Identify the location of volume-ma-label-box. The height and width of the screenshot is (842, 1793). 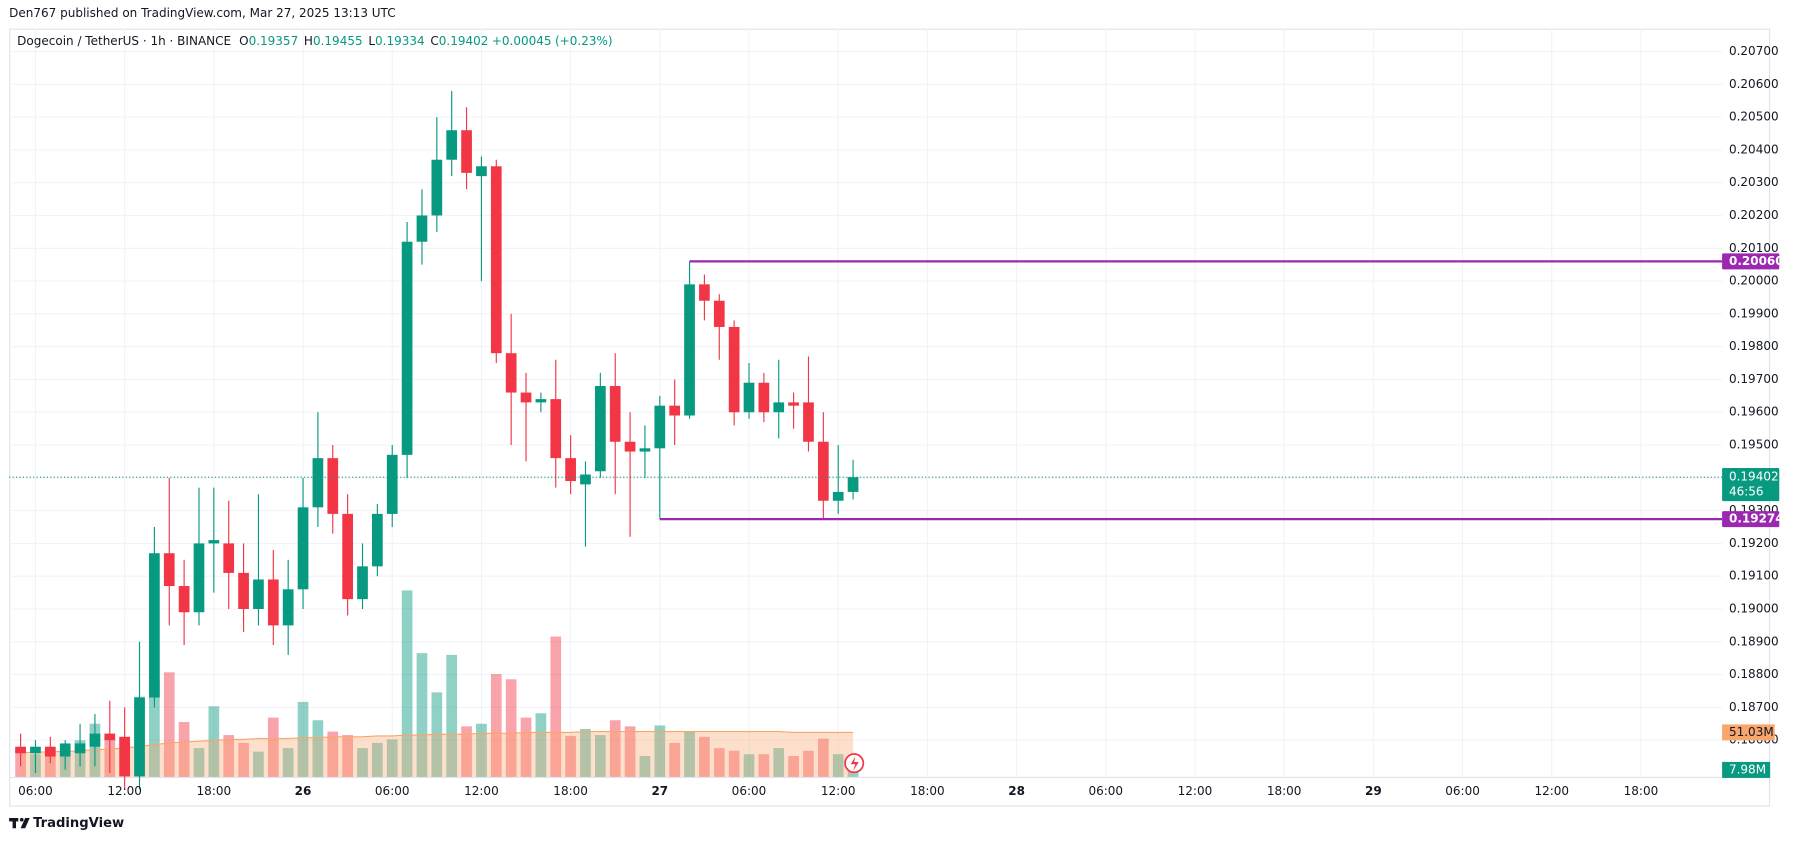
(1748, 732).